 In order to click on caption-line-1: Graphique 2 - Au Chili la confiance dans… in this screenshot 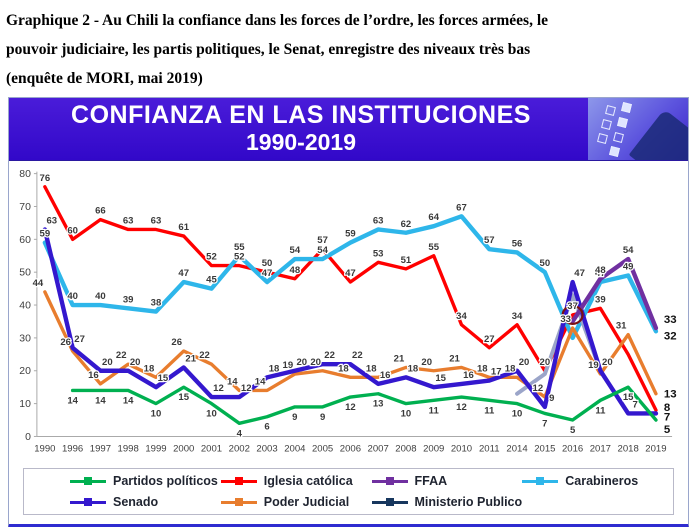, I will do `click(277, 20)`.